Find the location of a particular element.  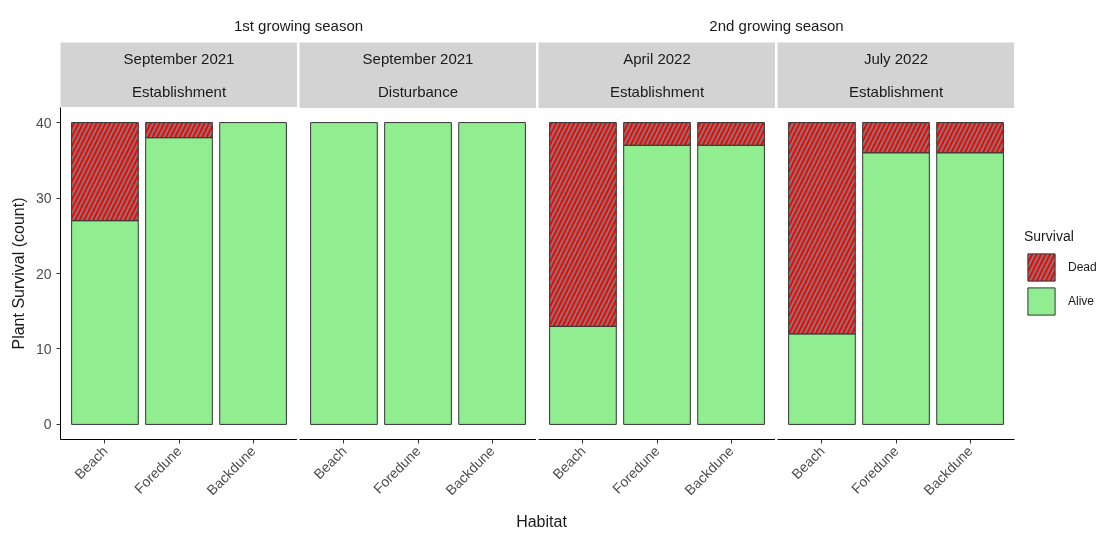

legend-label: Dead is located at coordinates (1082, 267).